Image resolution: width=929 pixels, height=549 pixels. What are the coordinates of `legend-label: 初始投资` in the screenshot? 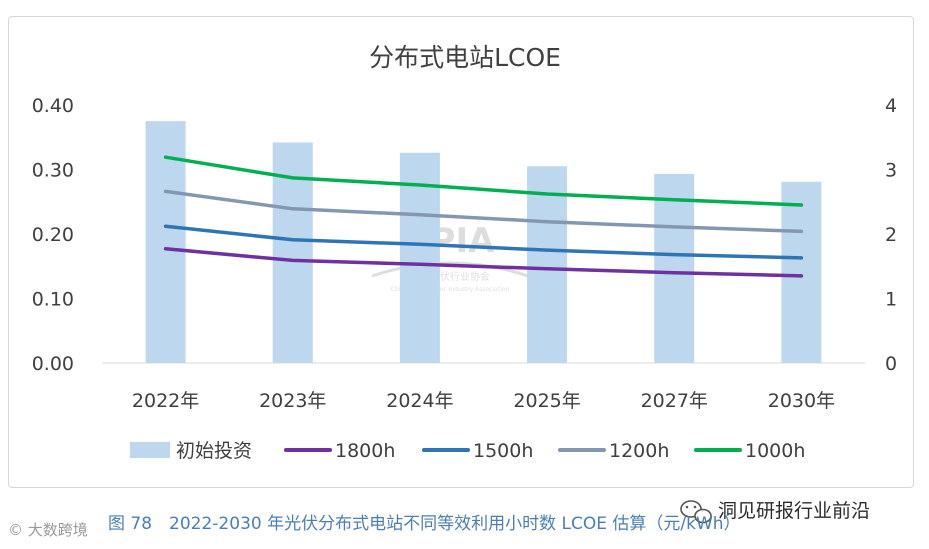 It's located at (214, 451).